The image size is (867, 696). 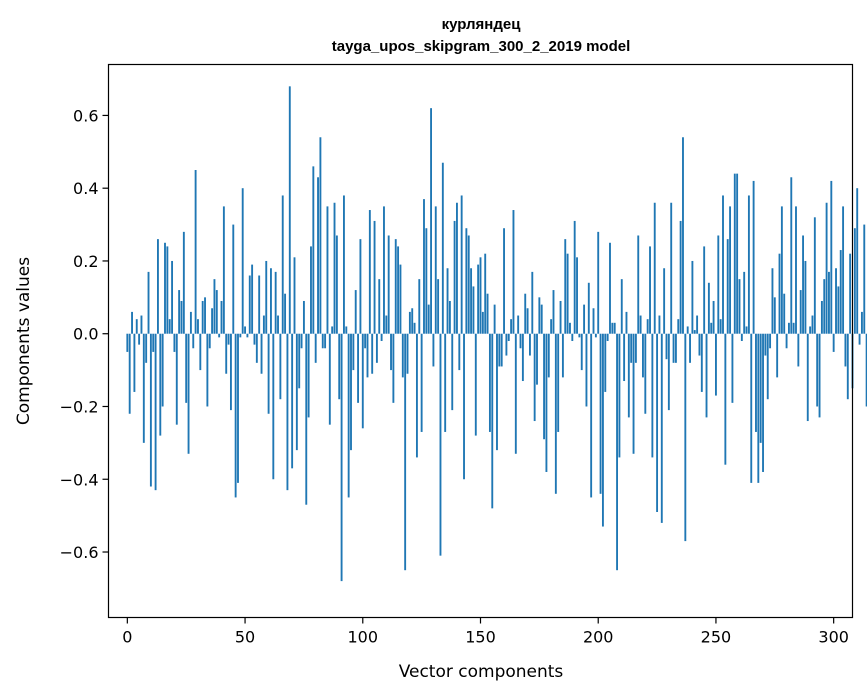 What do you see at coordinates (85, 334) in the screenshot?
I see `y-tick-label: 0.0` at bounding box center [85, 334].